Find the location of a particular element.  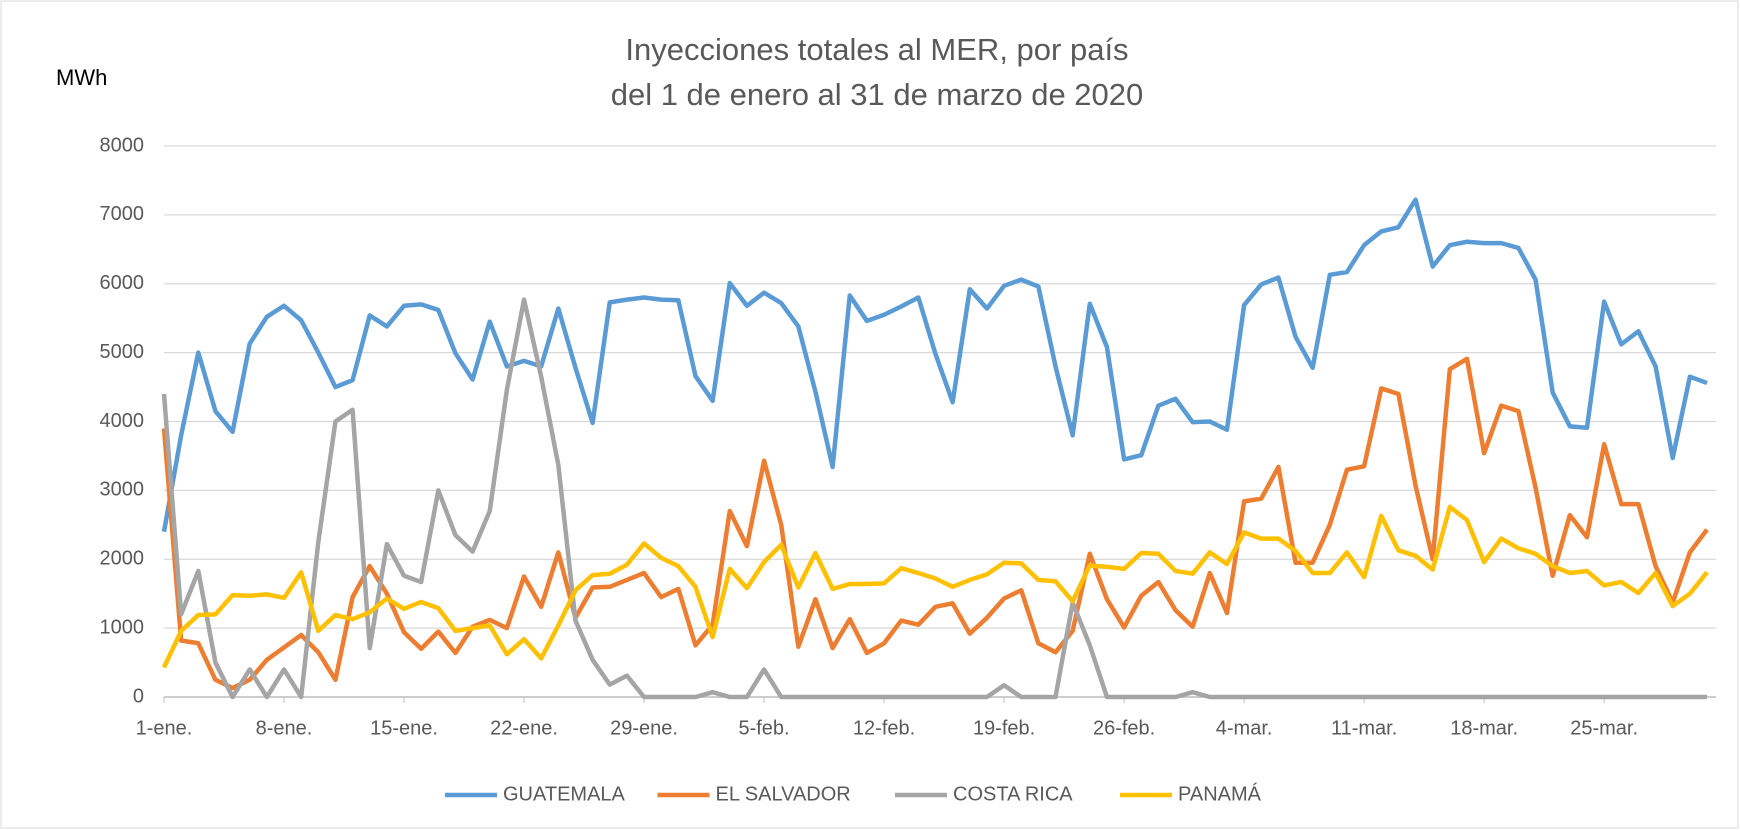

legend-label: EL SALVADOR is located at coordinates (783, 794).